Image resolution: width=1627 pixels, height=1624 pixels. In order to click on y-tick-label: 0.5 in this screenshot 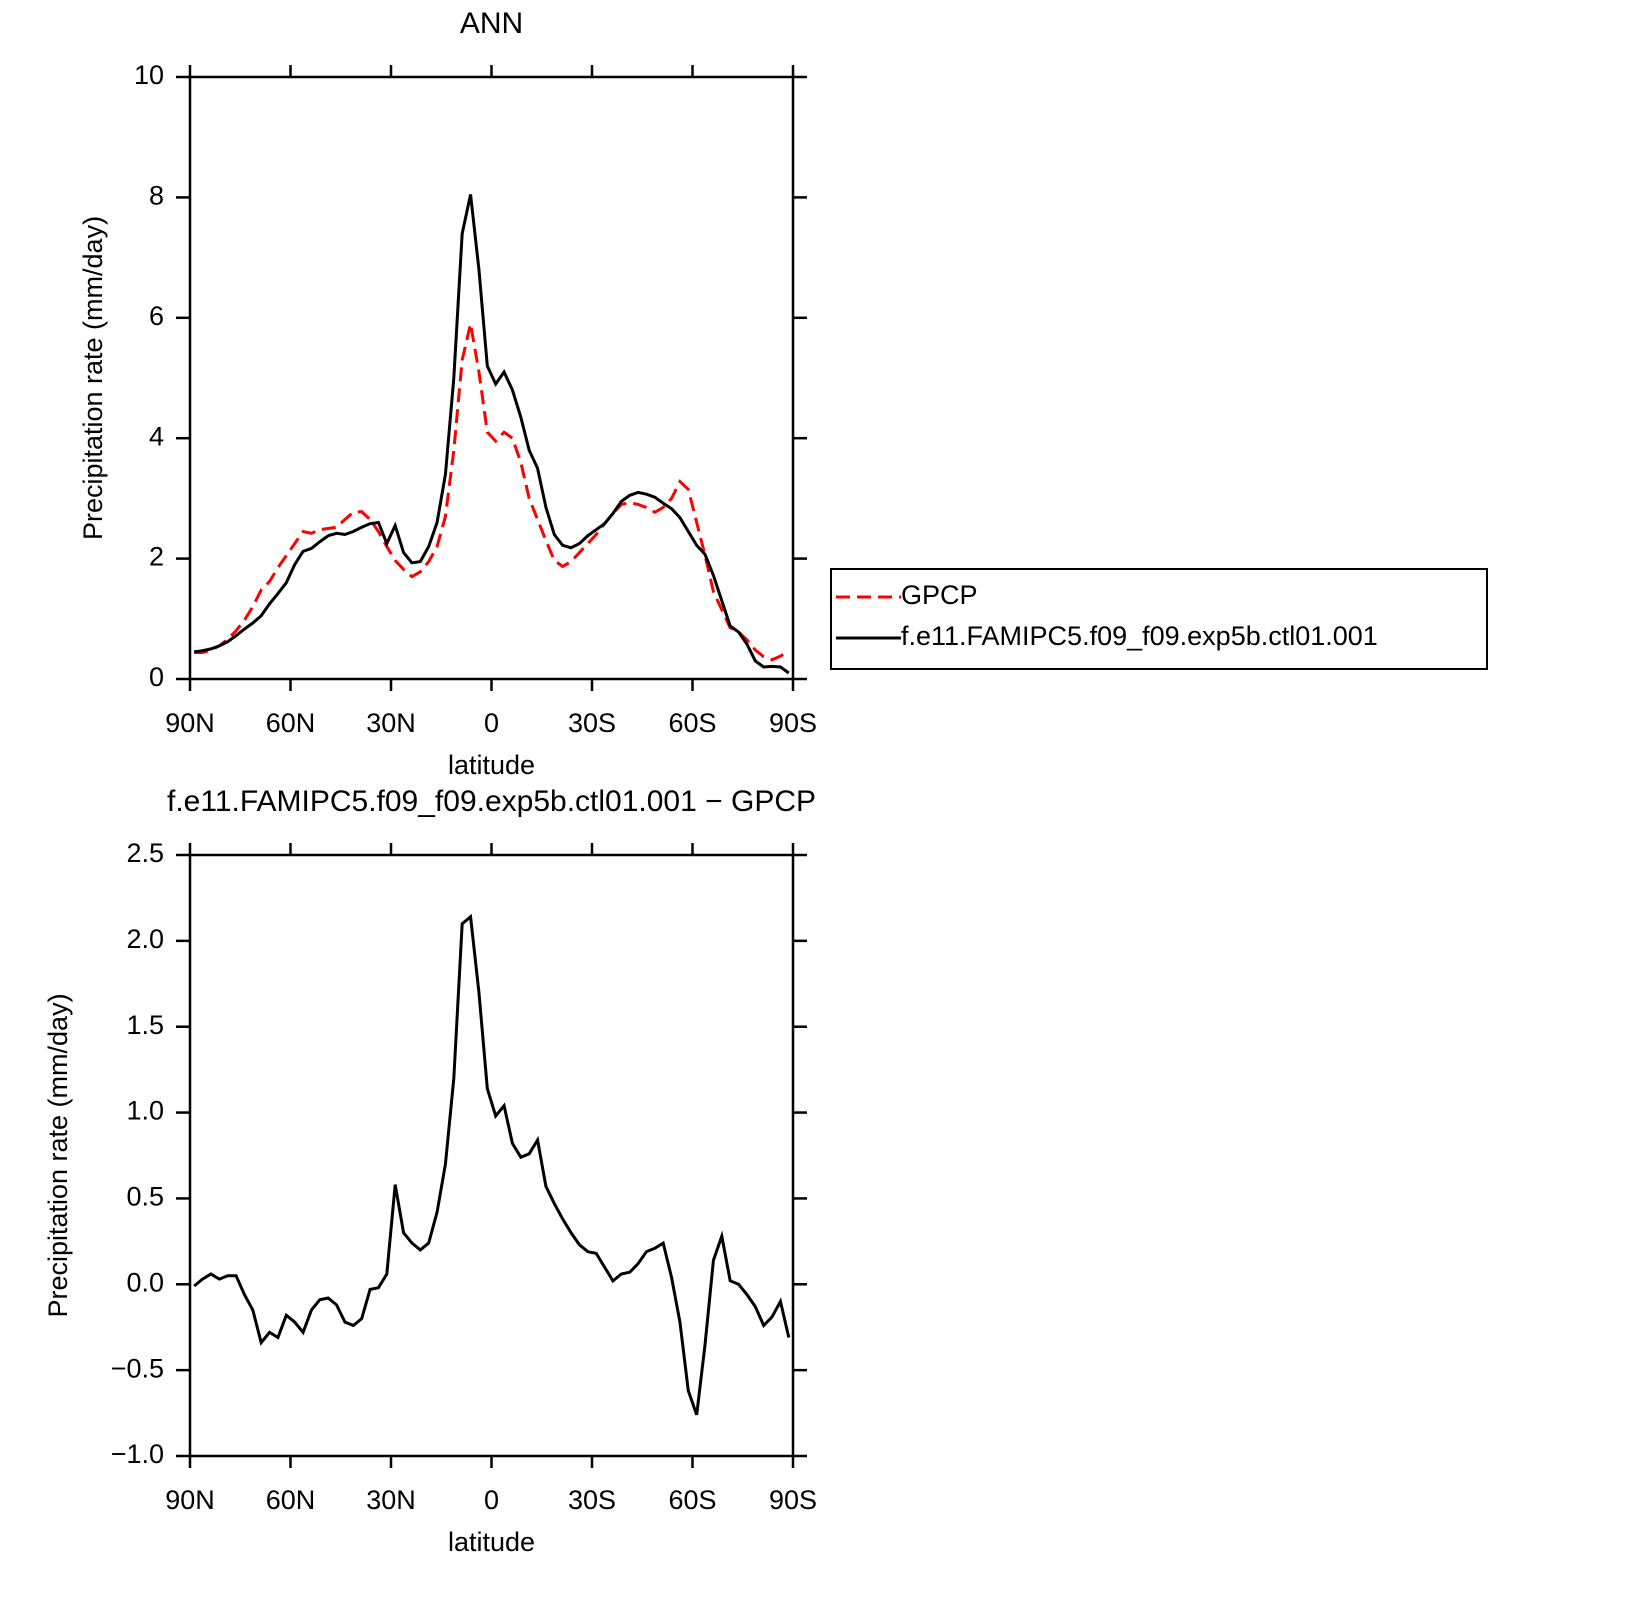, I will do `click(145, 1197)`.